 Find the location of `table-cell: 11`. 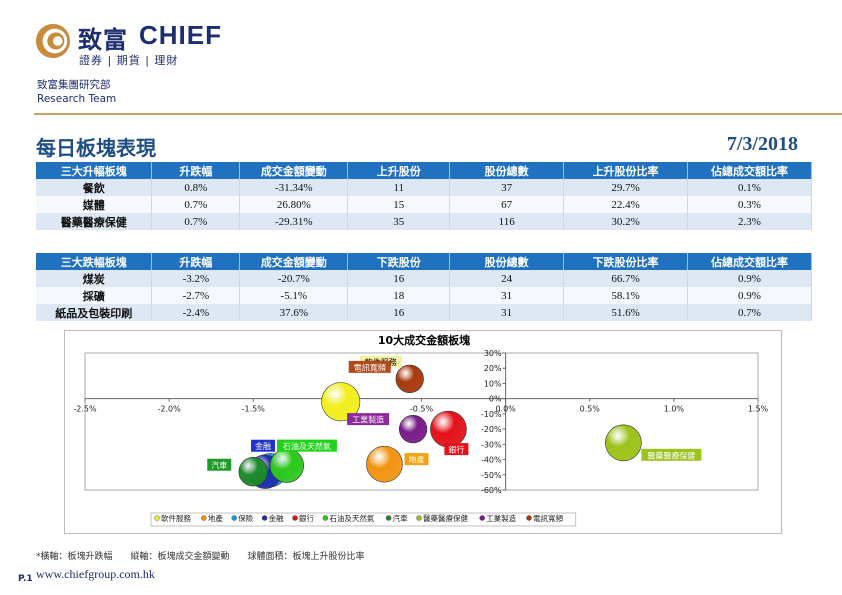

table-cell: 11 is located at coordinates (399, 187).